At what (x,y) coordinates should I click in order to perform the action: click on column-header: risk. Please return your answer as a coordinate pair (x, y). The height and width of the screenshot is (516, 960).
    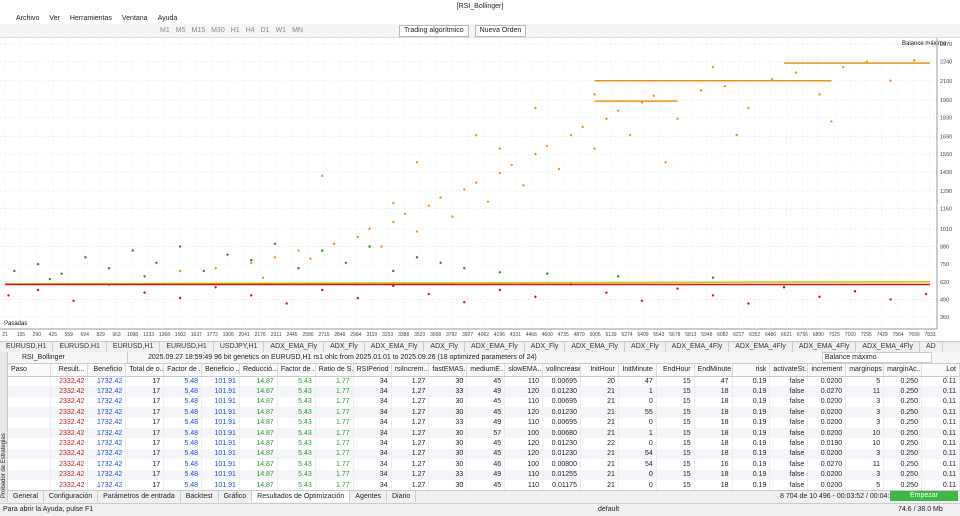
    Looking at the image, I should click on (751, 370).